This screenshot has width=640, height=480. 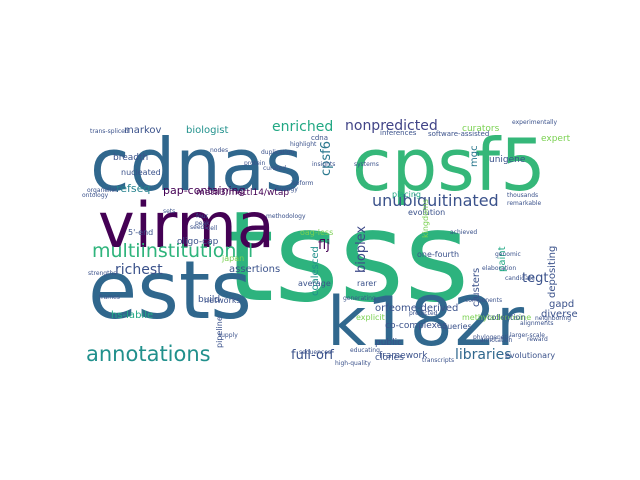 I want to click on word-supply: supply, so click(x=228, y=335).